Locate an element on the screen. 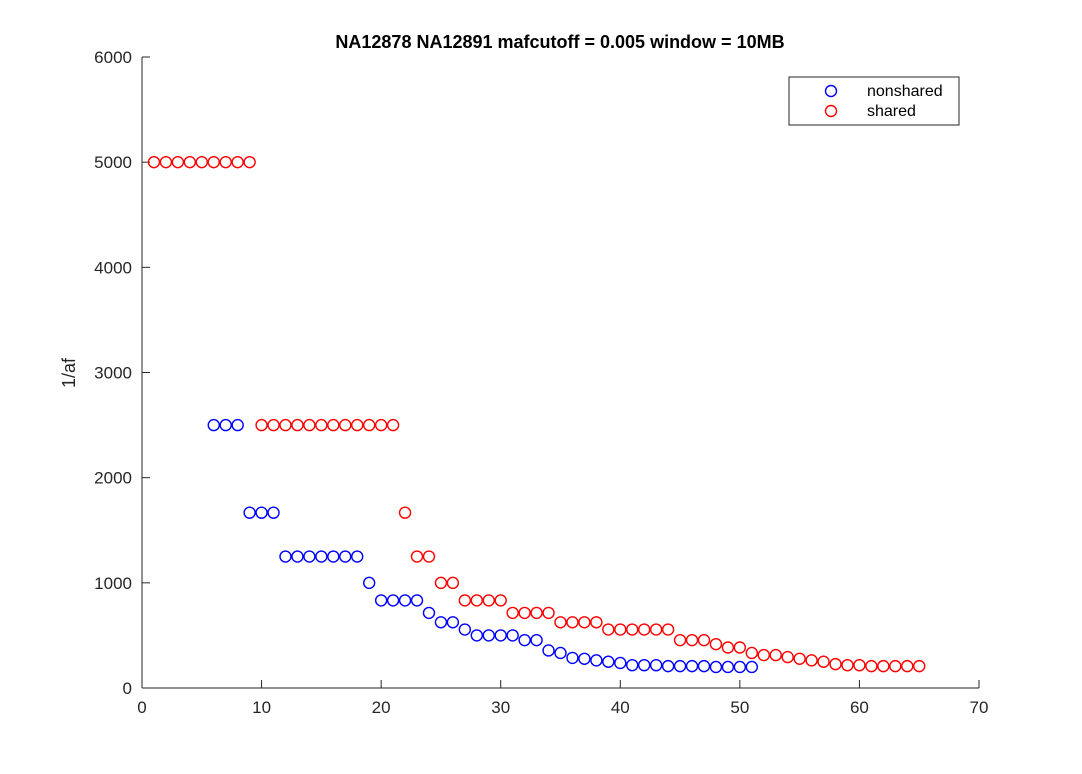  y-axis-label: 1/af is located at coordinates (69, 372).